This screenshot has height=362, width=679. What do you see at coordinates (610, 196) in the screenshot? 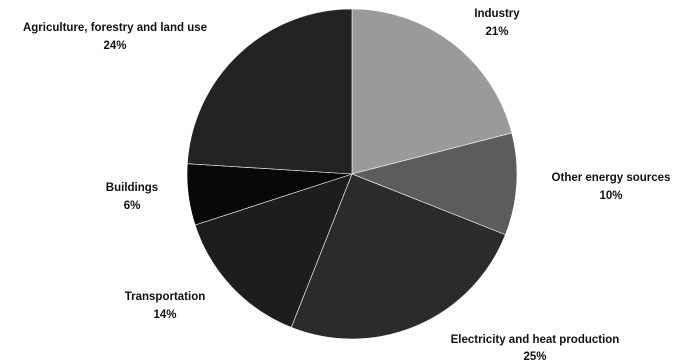
I see `value-other-energy-sources: 10%` at bounding box center [610, 196].